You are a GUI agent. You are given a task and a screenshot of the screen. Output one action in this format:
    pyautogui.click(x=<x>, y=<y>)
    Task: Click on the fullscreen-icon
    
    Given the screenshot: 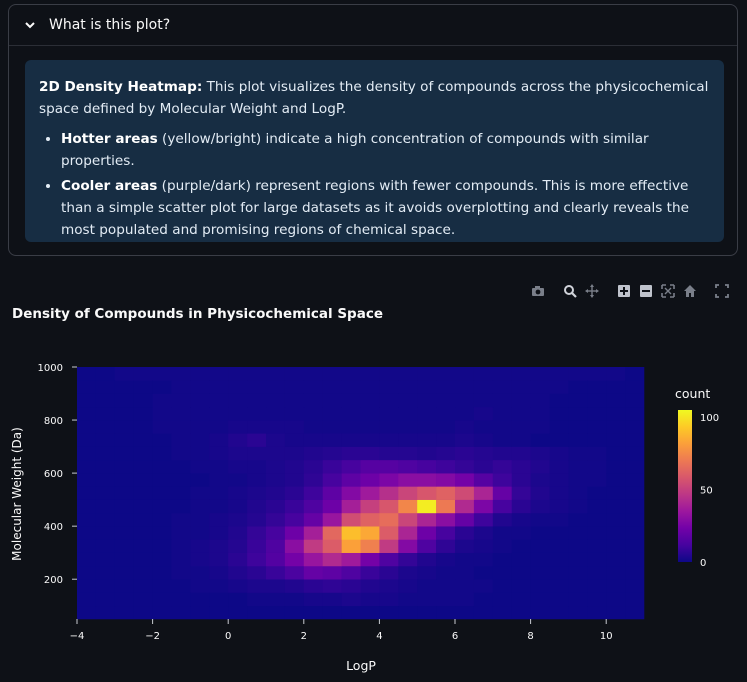 What is the action you would take?
    pyautogui.click(x=722, y=291)
    